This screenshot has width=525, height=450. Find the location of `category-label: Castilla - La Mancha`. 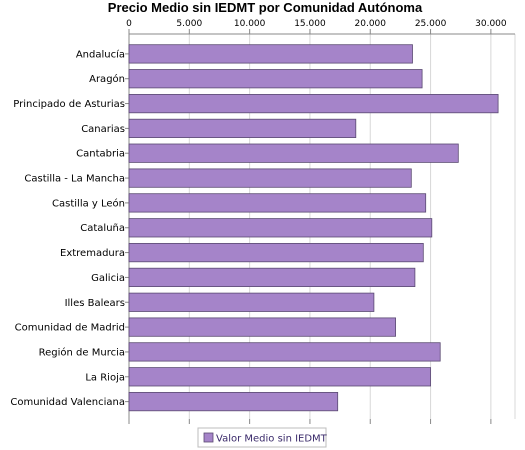

category-label: Castilla - La Mancha is located at coordinates (74, 179).